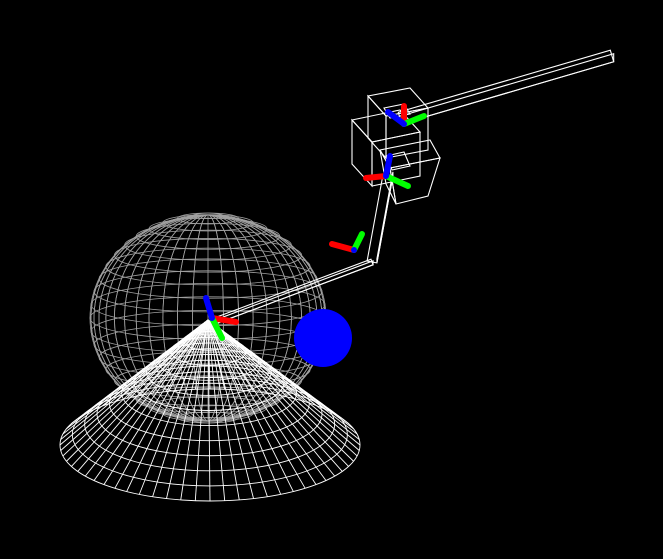 This screenshot has height=559, width=663. I want to click on base-cone-wireframe, so click(210, 410).